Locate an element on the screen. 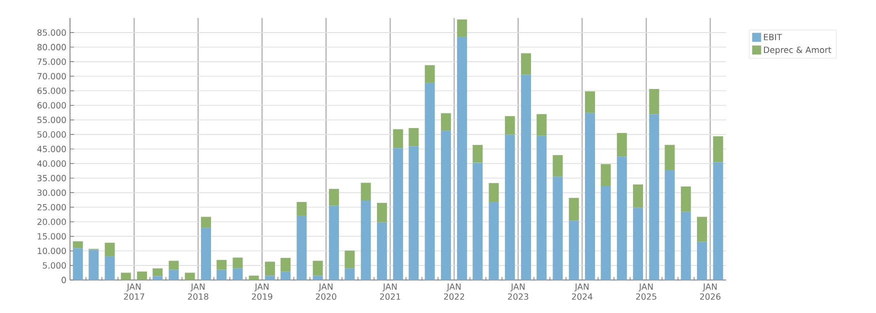  x-tick-label: JAN 2020 is located at coordinates (326, 292).